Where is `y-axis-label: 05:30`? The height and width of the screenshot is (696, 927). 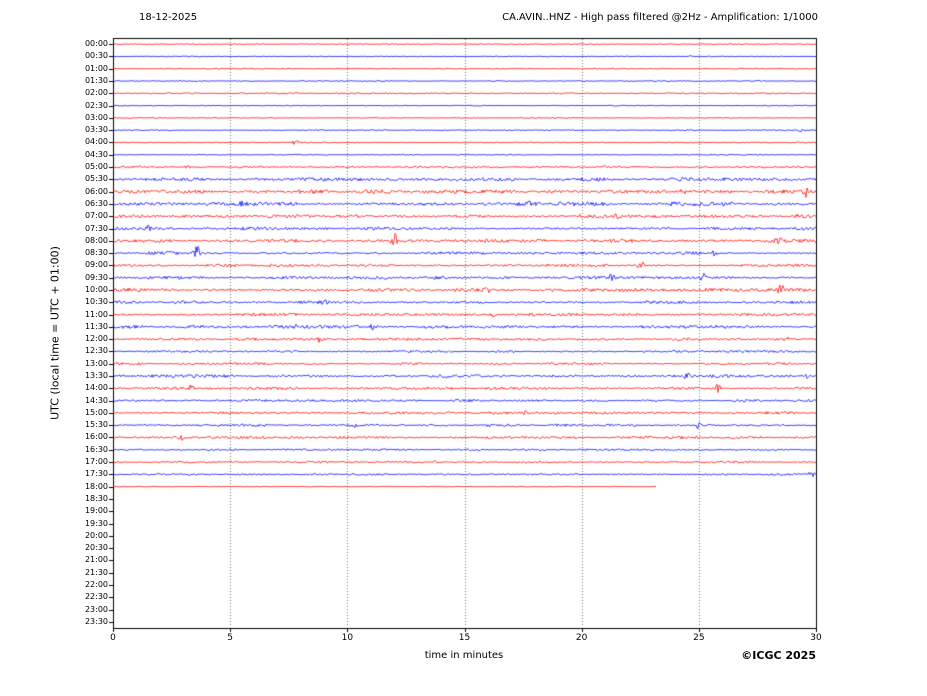
y-axis-label: 05:30 is located at coordinates (96, 179).